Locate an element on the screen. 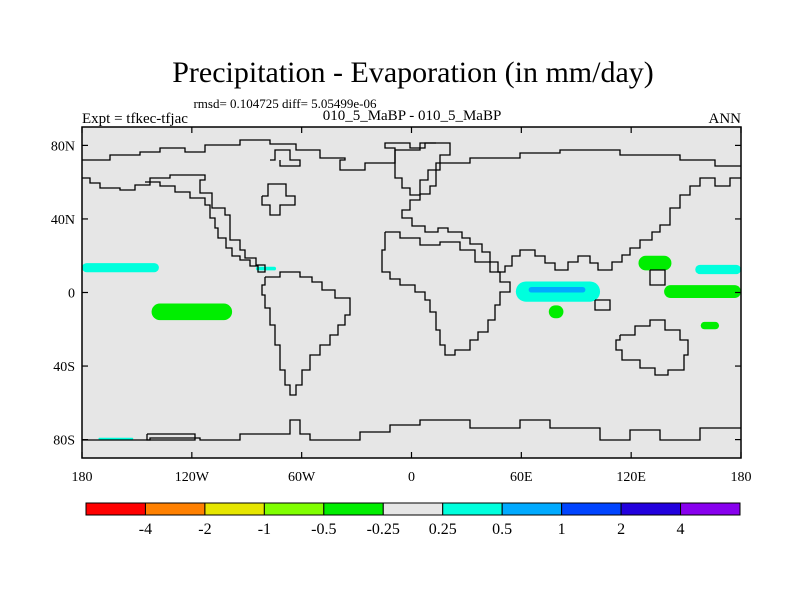 The height and width of the screenshot is (600, 800). season-label: ANN is located at coordinates (725, 119).